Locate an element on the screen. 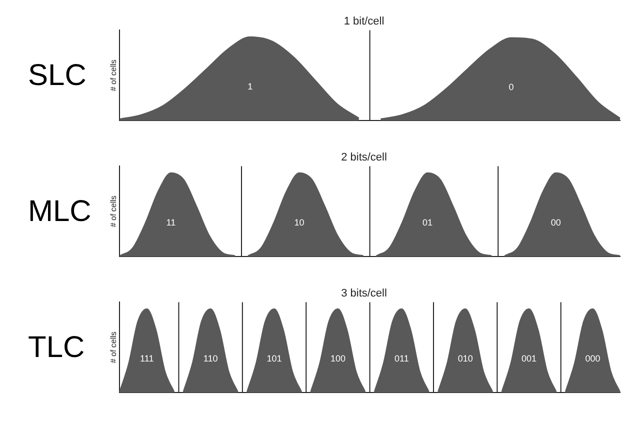  series-label: 101 is located at coordinates (274, 359).